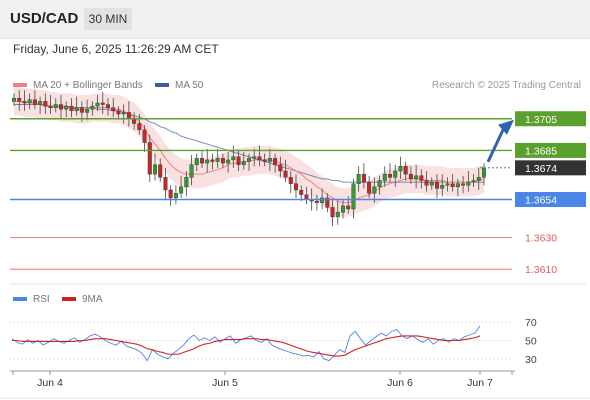 Image resolution: width=590 pixels, height=400 pixels. Describe the element at coordinates (20, 299) in the screenshot. I see `rsi-swatch` at that location.